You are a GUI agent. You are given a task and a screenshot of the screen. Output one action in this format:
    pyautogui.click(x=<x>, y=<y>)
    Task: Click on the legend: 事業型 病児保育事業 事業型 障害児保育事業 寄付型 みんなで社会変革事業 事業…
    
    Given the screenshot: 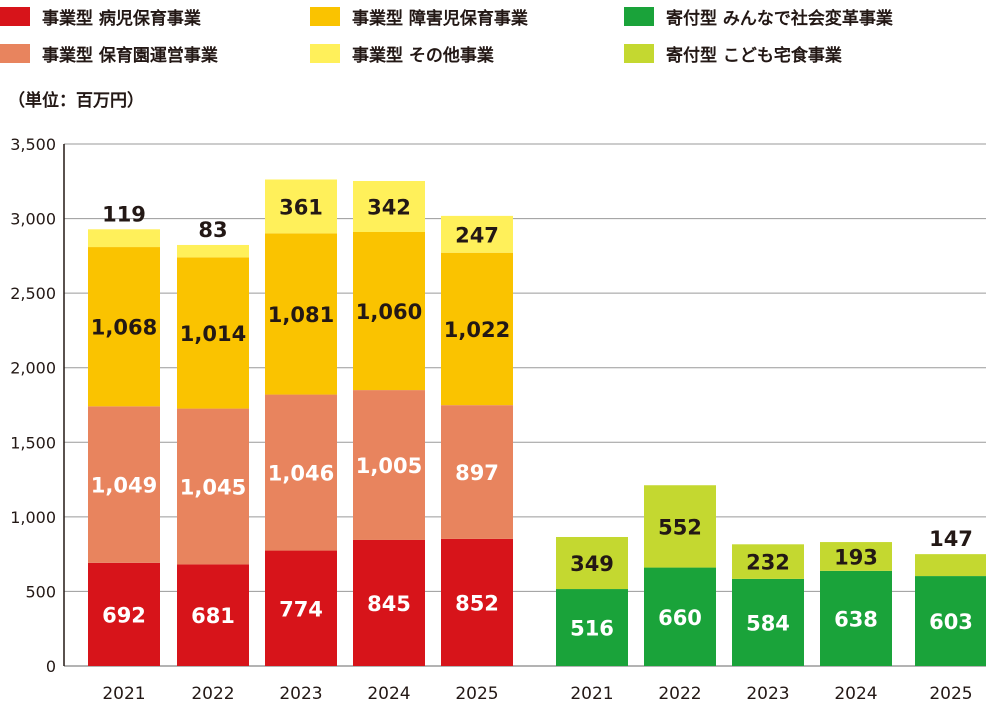 What is the action you would take?
    pyautogui.click(x=493, y=40)
    